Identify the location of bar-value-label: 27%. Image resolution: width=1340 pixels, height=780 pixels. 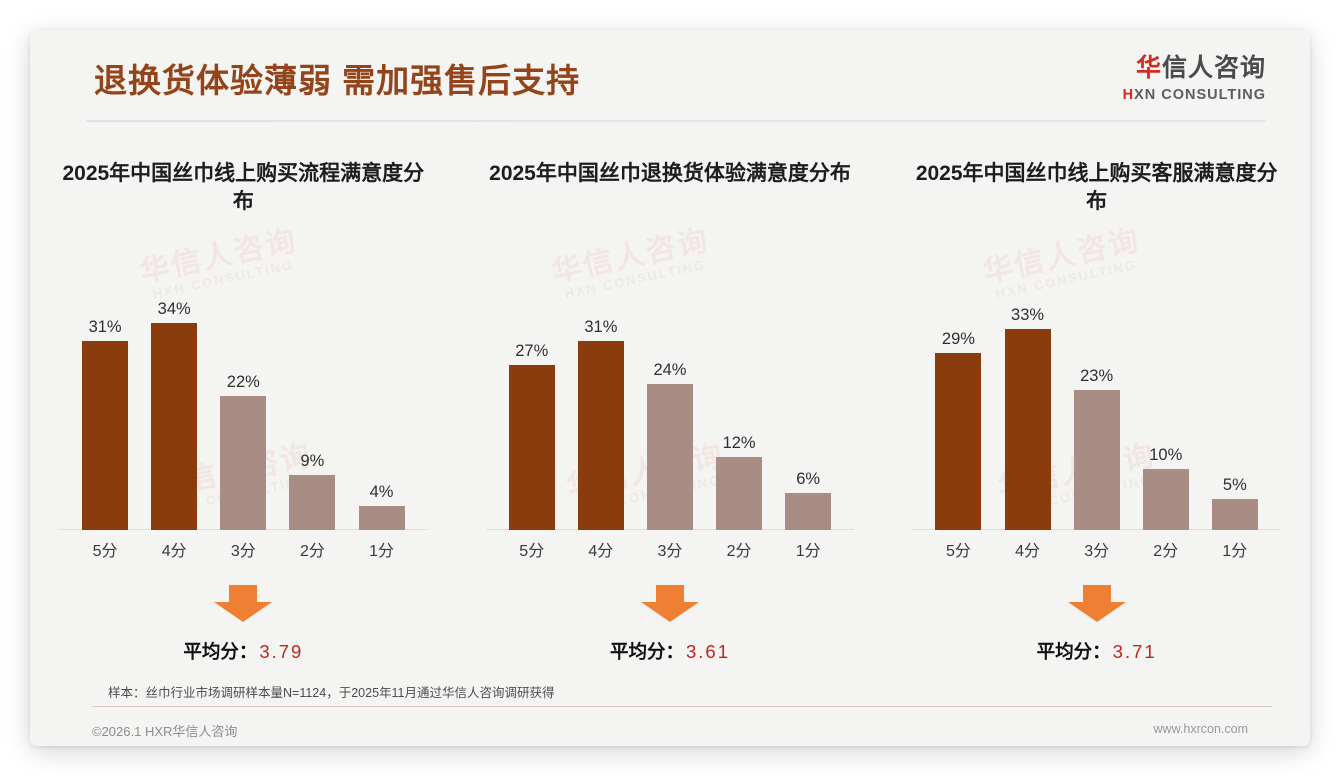
(532, 351).